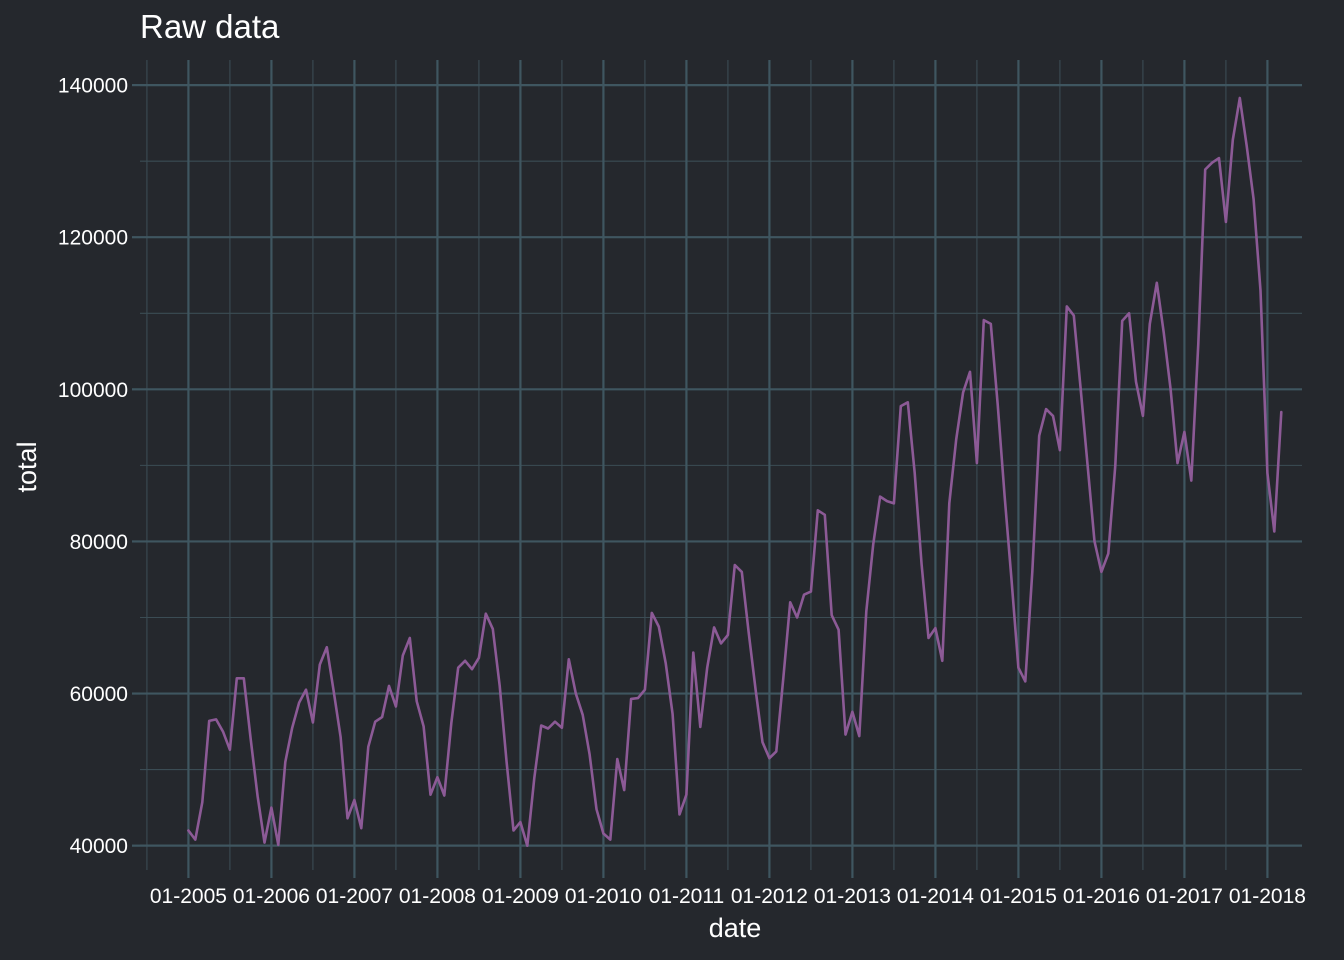 The height and width of the screenshot is (960, 1344). I want to click on x-tick-label: 01-2011, so click(687, 896).